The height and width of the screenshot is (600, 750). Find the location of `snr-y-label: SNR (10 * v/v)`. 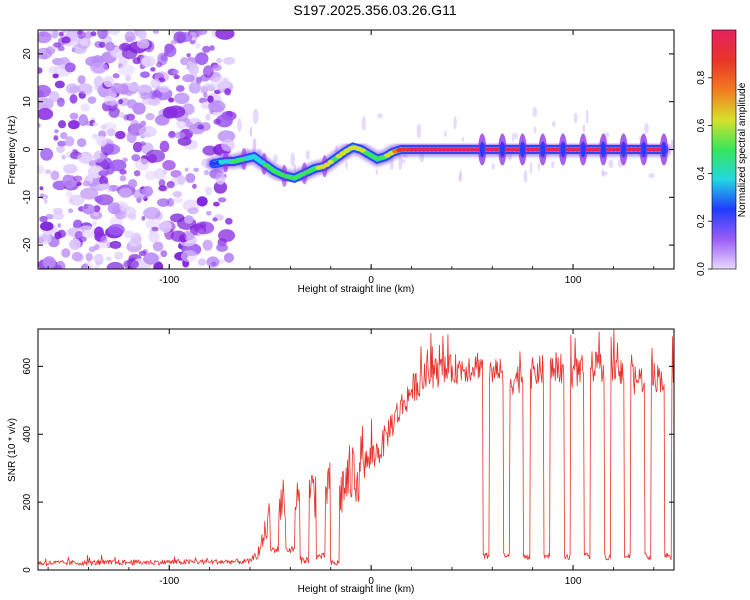

snr-y-label: SNR (10 * v/v) is located at coordinates (12, 450).